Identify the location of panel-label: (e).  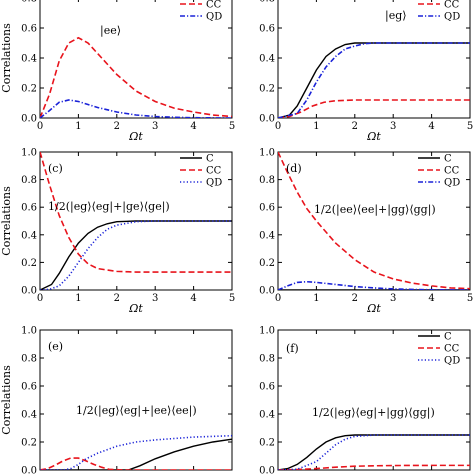
(55, 346).